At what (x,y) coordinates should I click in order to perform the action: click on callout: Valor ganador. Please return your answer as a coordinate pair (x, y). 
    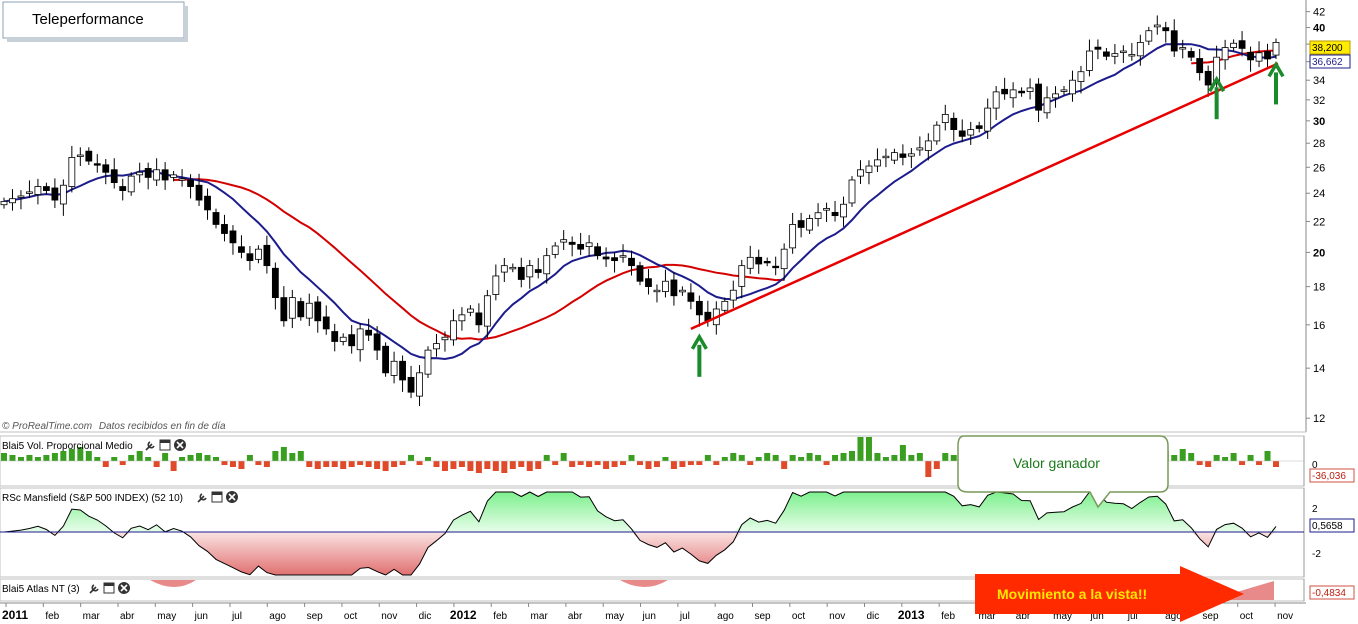
    Looking at the image, I should click on (1063, 472).